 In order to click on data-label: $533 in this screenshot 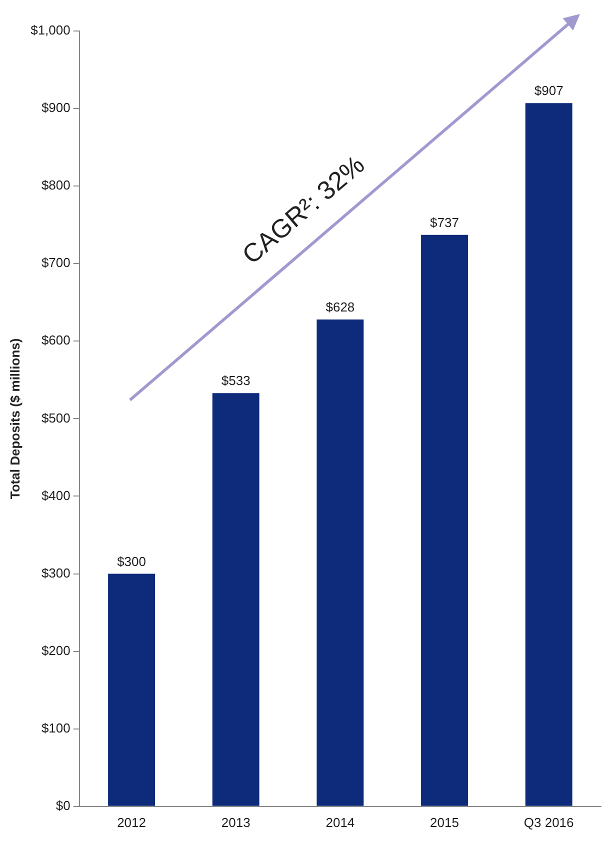, I will do `click(235, 380)`.